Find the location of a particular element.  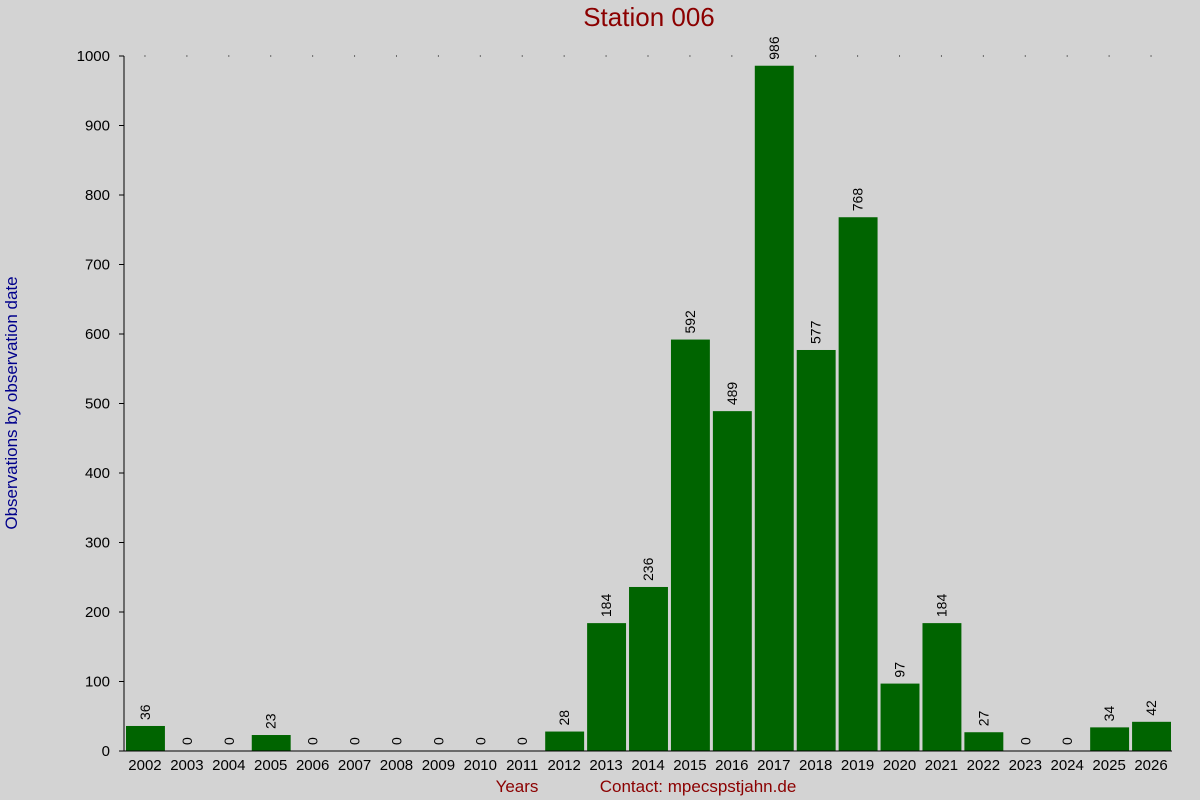

bar-2020 is located at coordinates (900, 717).